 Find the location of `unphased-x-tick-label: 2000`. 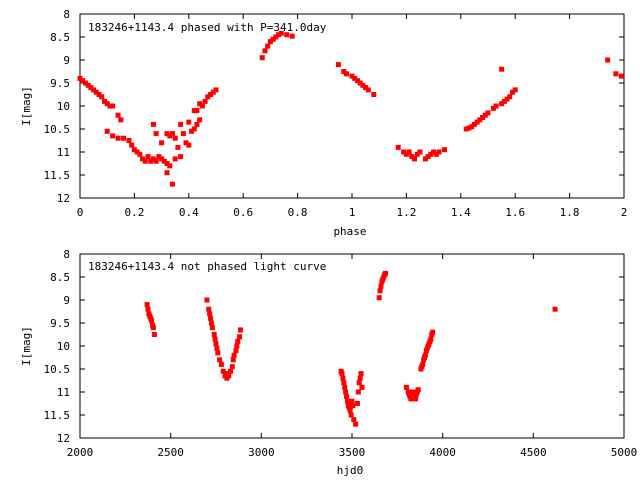

unphased-x-tick-label: 2000 is located at coordinates (80, 452).